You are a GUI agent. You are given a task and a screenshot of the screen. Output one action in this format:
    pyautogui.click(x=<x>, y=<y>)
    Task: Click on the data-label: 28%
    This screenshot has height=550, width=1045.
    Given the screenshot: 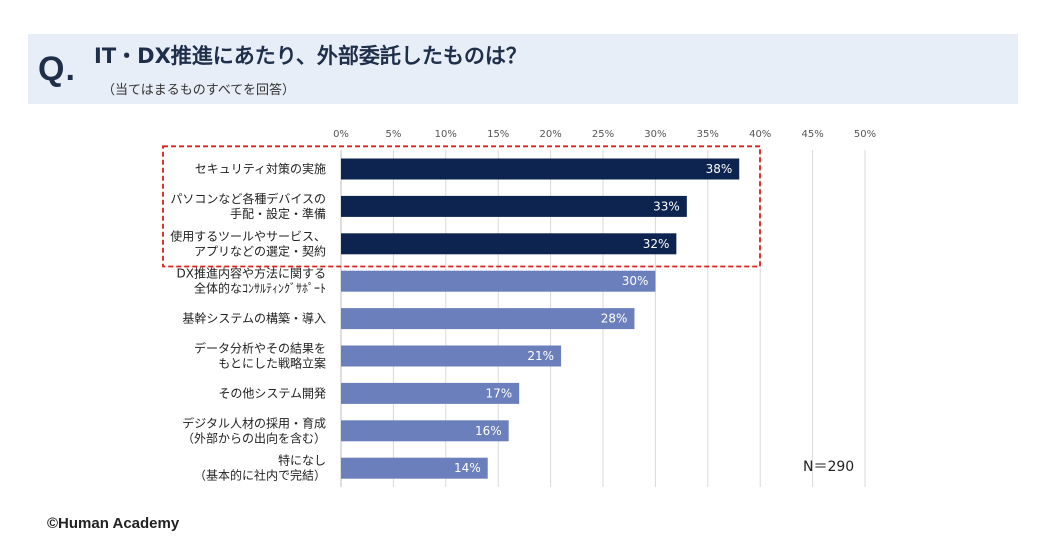 What is the action you would take?
    pyautogui.click(x=614, y=319)
    